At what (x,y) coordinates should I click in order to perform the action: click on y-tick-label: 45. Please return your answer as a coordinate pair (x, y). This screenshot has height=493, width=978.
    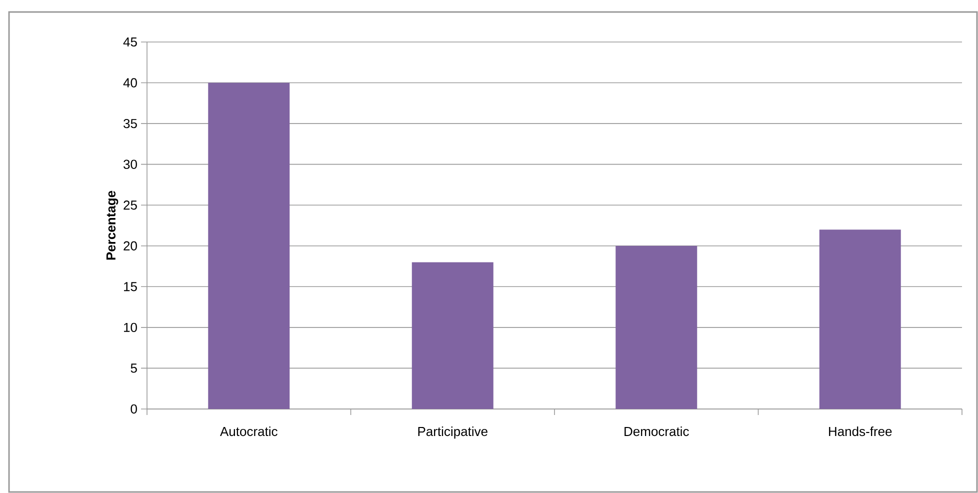
    Looking at the image, I should click on (130, 42).